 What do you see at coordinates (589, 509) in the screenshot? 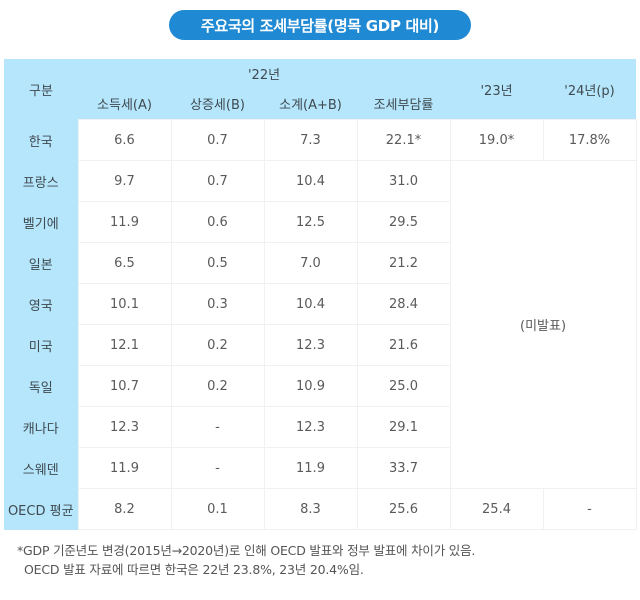
I see `cell-tax-burden-24: -` at bounding box center [589, 509].